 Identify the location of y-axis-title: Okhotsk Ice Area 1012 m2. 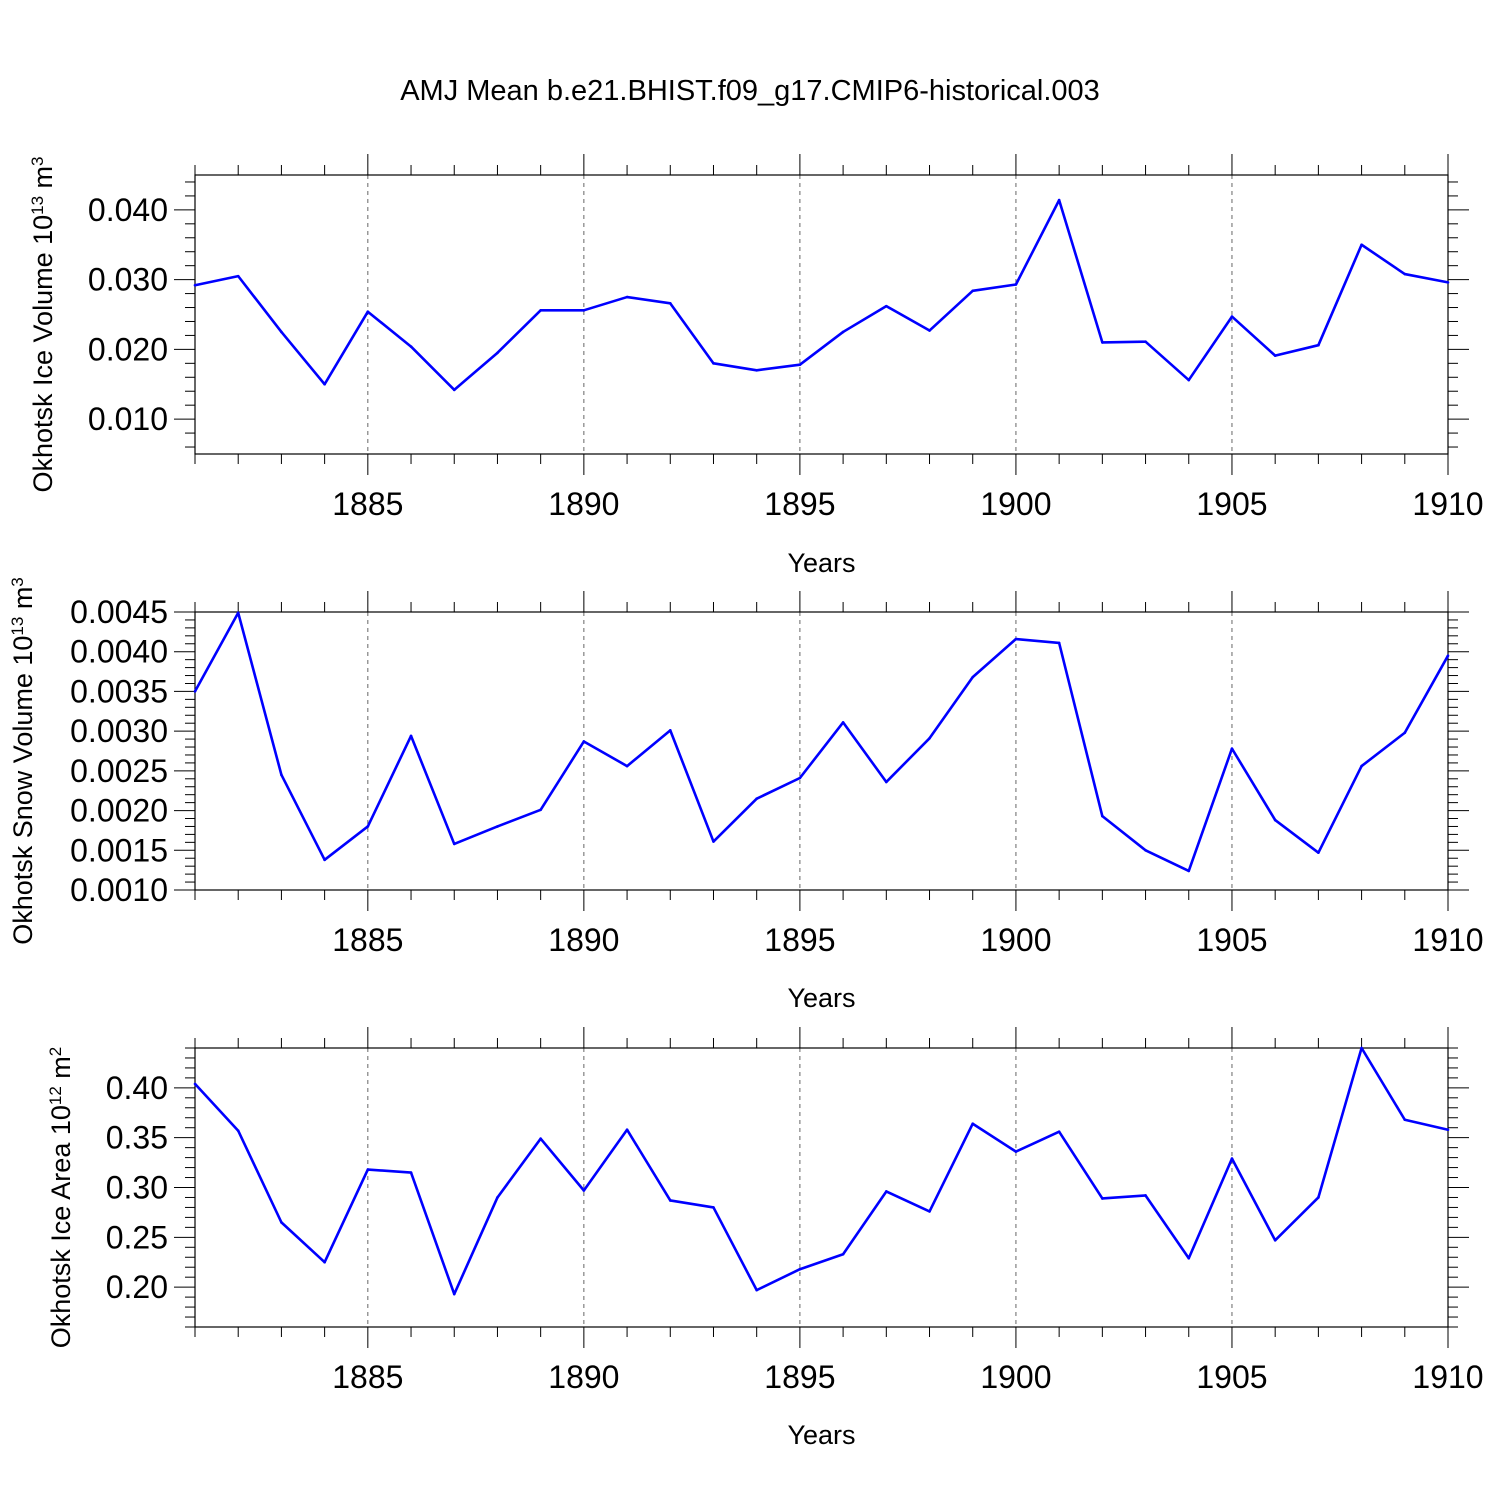
(61, 1198).